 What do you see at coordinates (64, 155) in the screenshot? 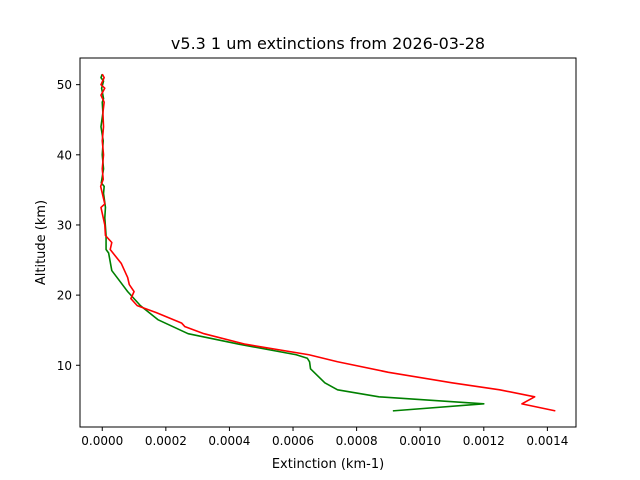
I see `y-tick-label: 40` at bounding box center [64, 155].